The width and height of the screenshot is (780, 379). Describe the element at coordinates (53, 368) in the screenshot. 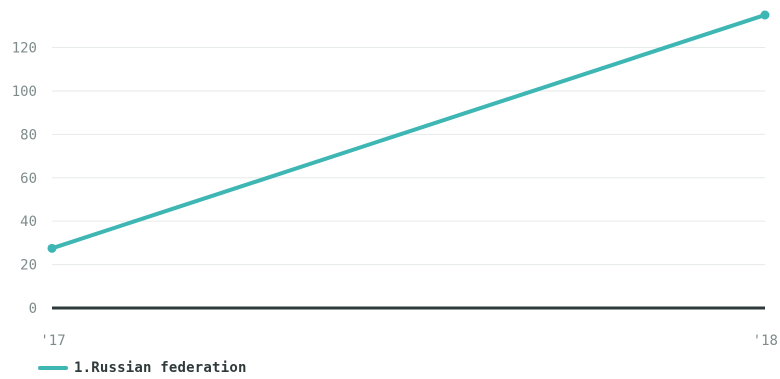

I see `legend-swatch` at that location.